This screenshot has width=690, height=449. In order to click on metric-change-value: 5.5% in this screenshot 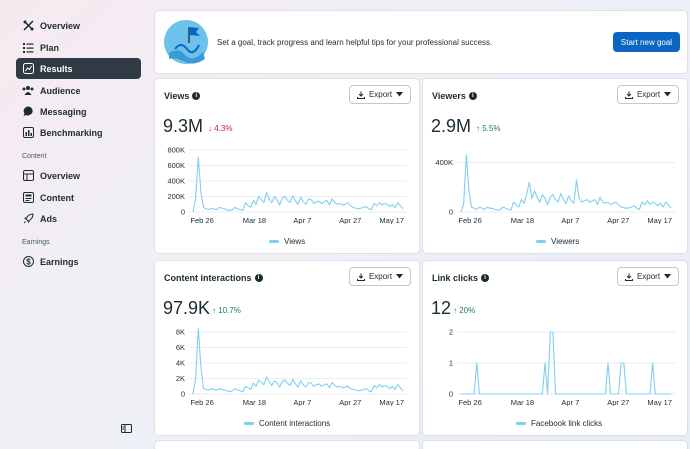, I will do `click(491, 128)`.